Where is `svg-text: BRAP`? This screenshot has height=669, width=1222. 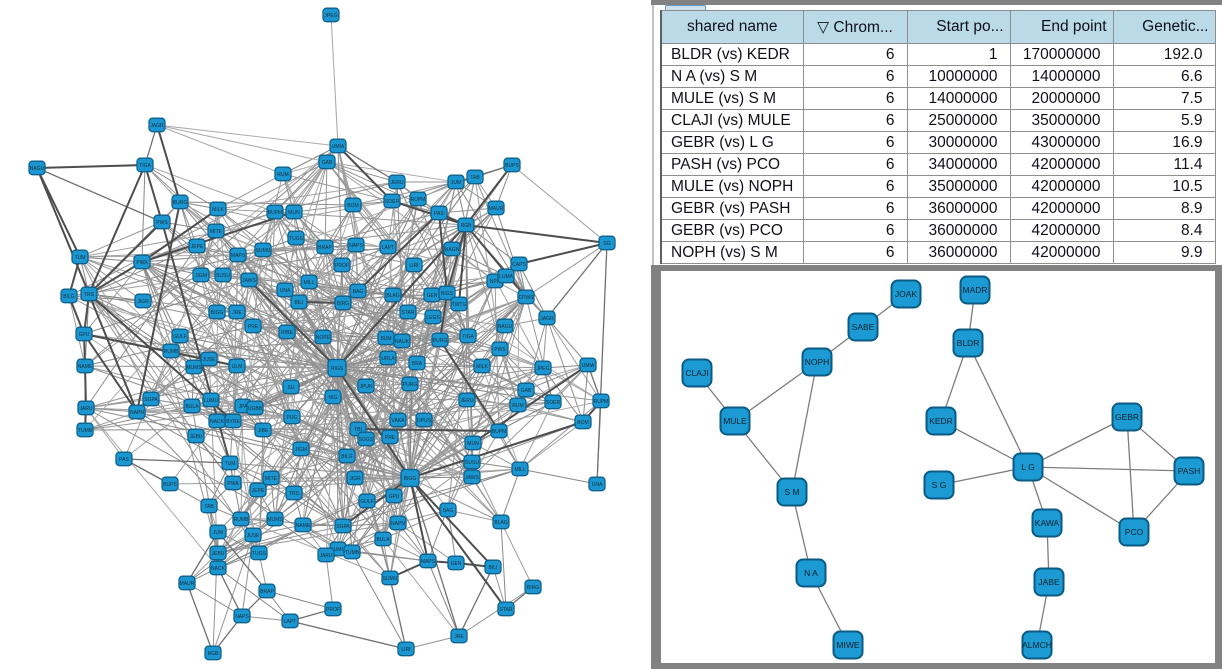 svg-text: BRAP is located at coordinates (267, 592).